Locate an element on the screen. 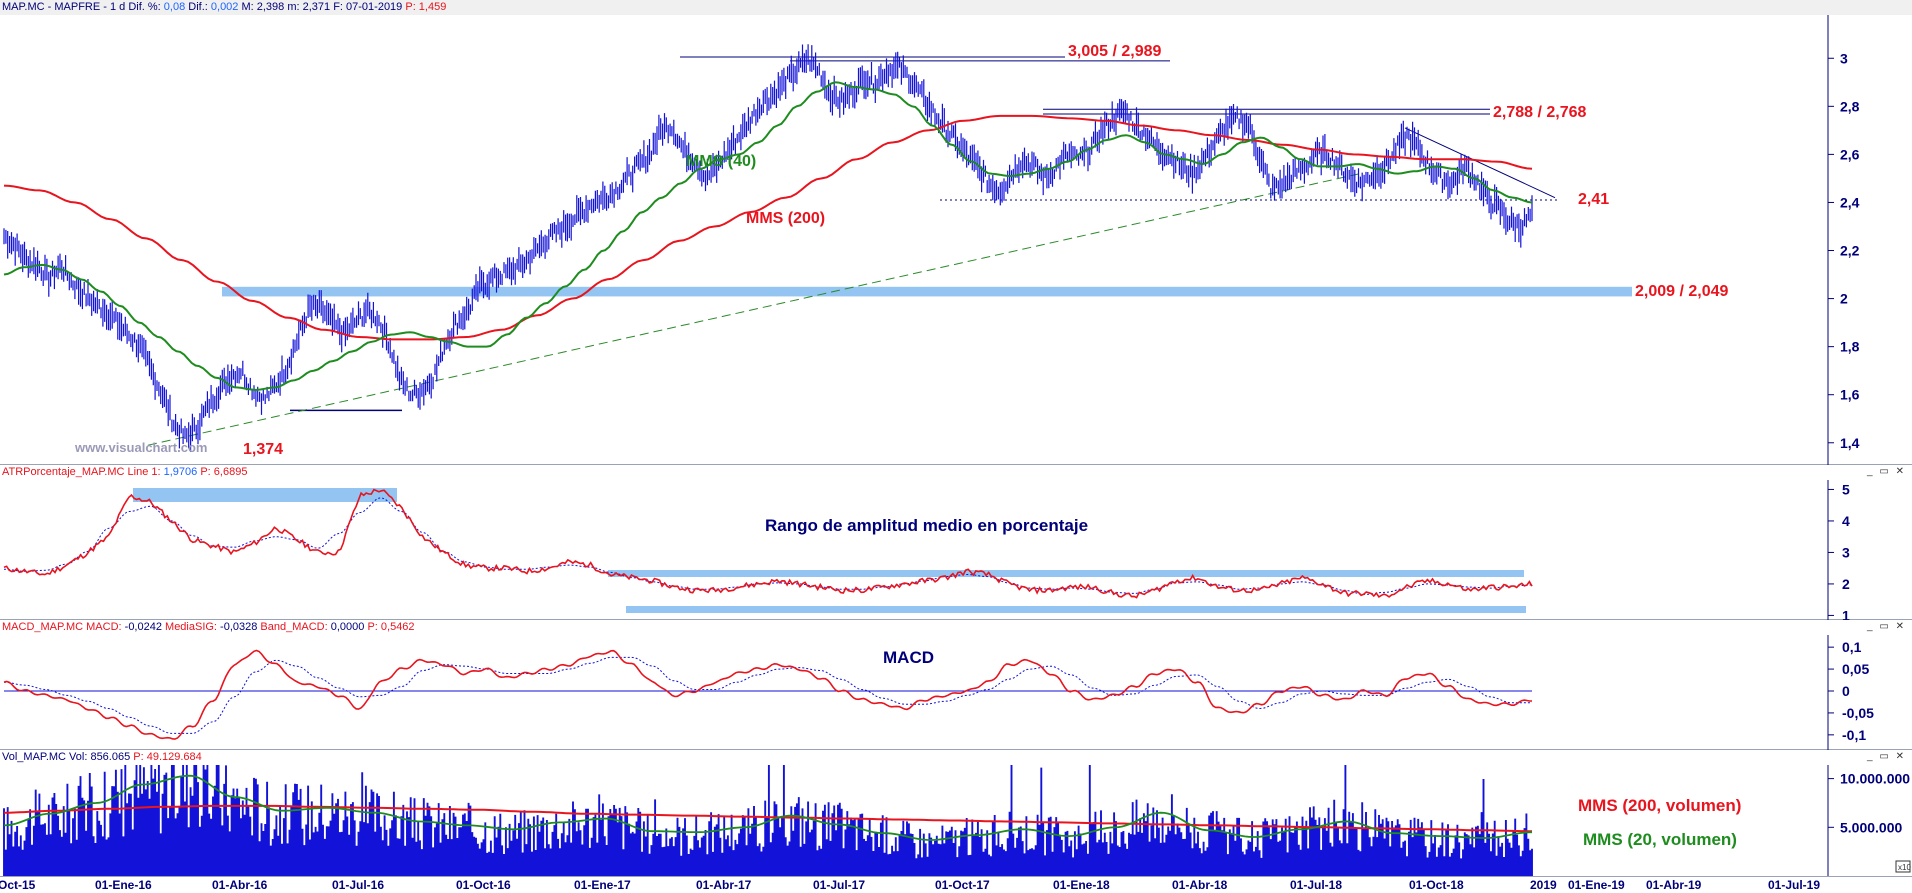 This screenshot has height=893, width=1912. mms40-label: MMS (40) is located at coordinates (721, 161).